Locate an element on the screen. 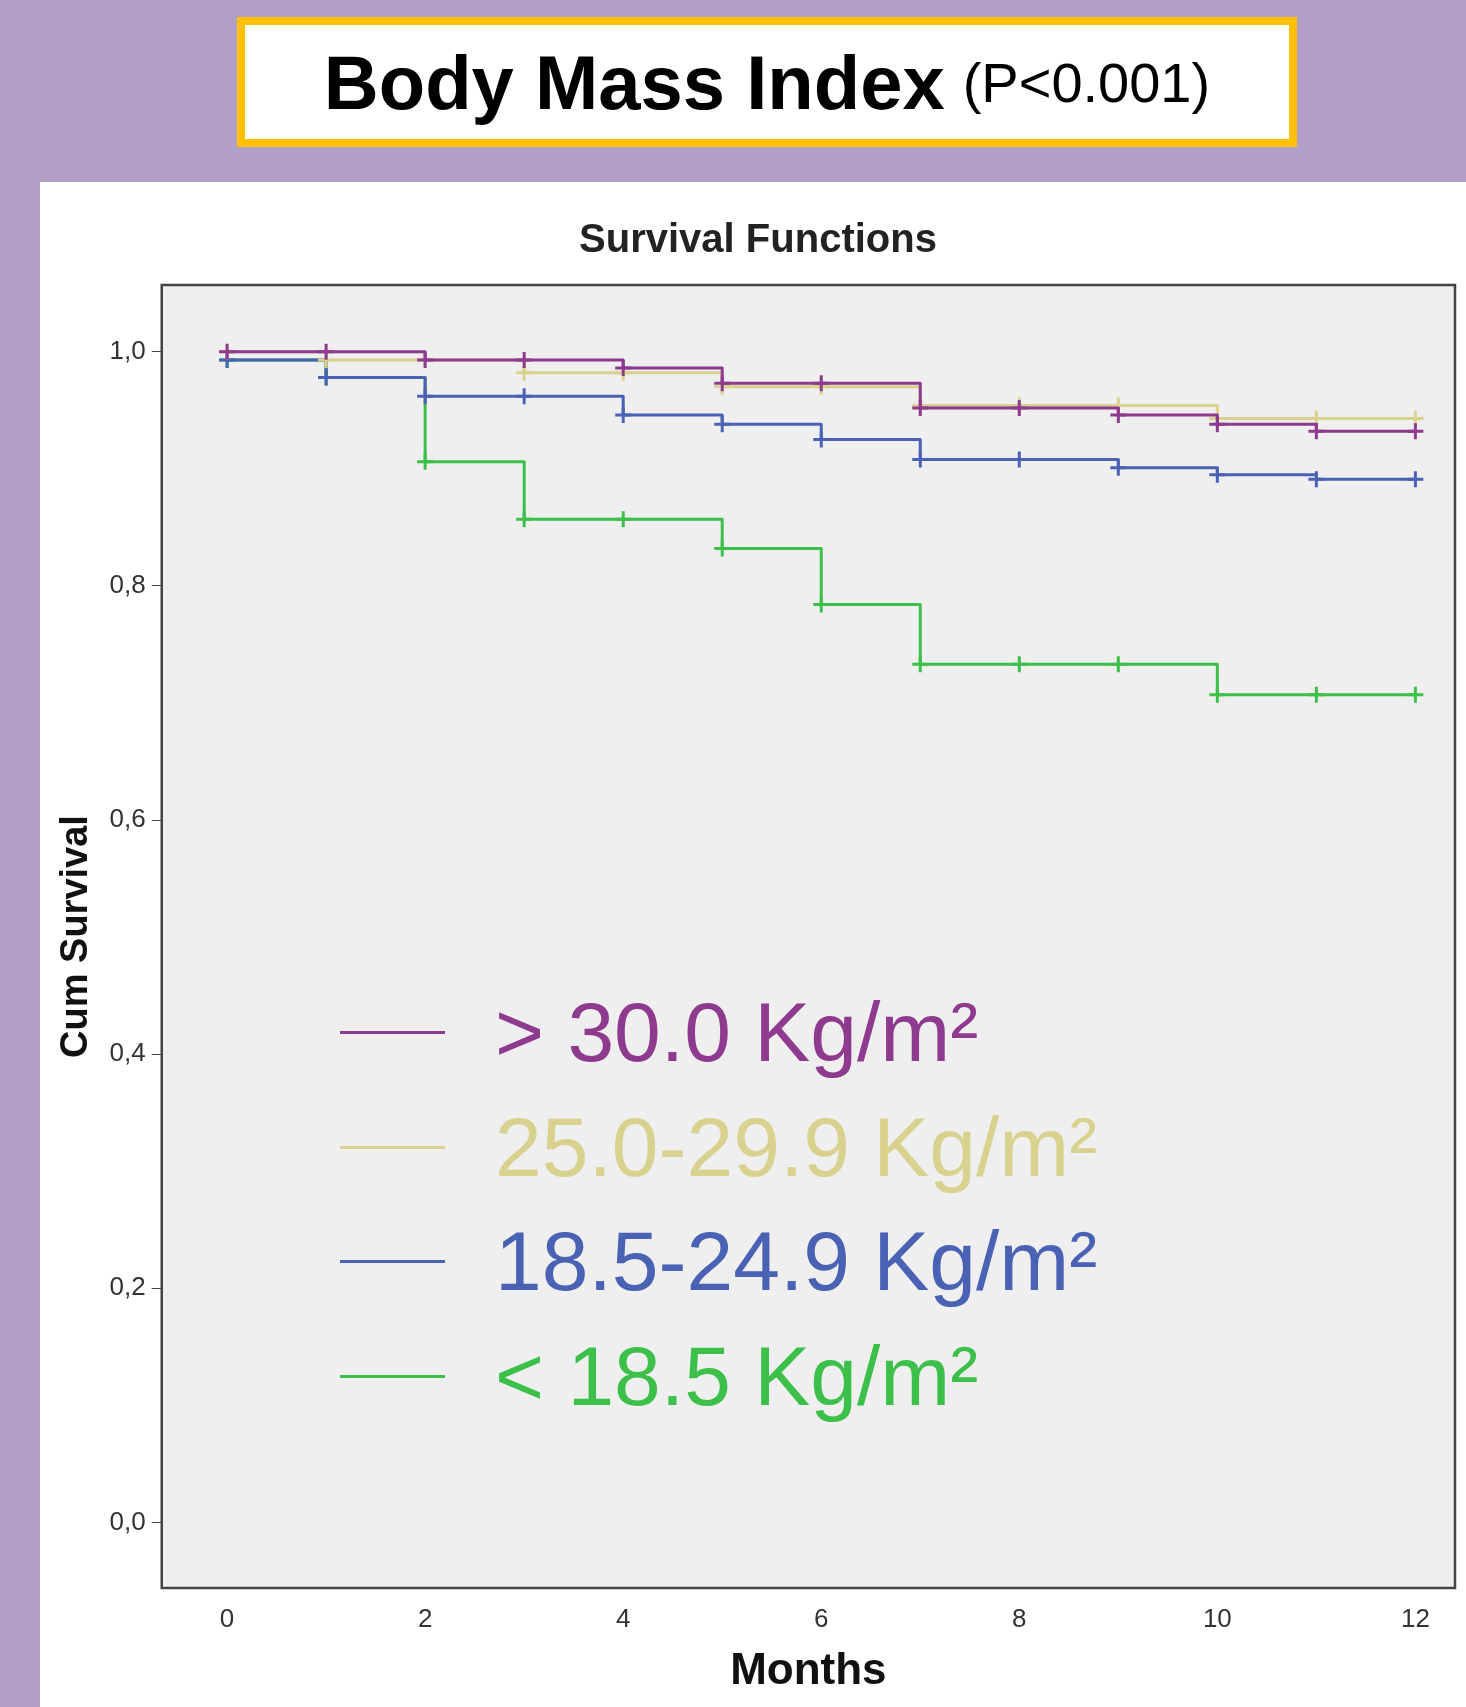 The width and height of the screenshot is (1466, 1707). x-tick-label: 4 is located at coordinates (623, 1617).